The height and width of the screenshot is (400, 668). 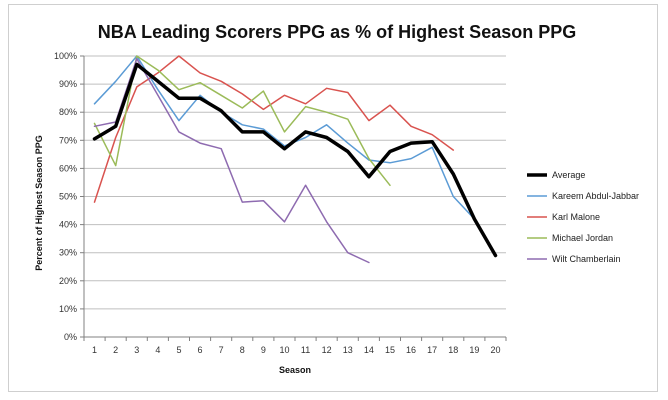 What do you see at coordinates (348, 350) in the screenshot?
I see `x-tick-label-13: 13` at bounding box center [348, 350].